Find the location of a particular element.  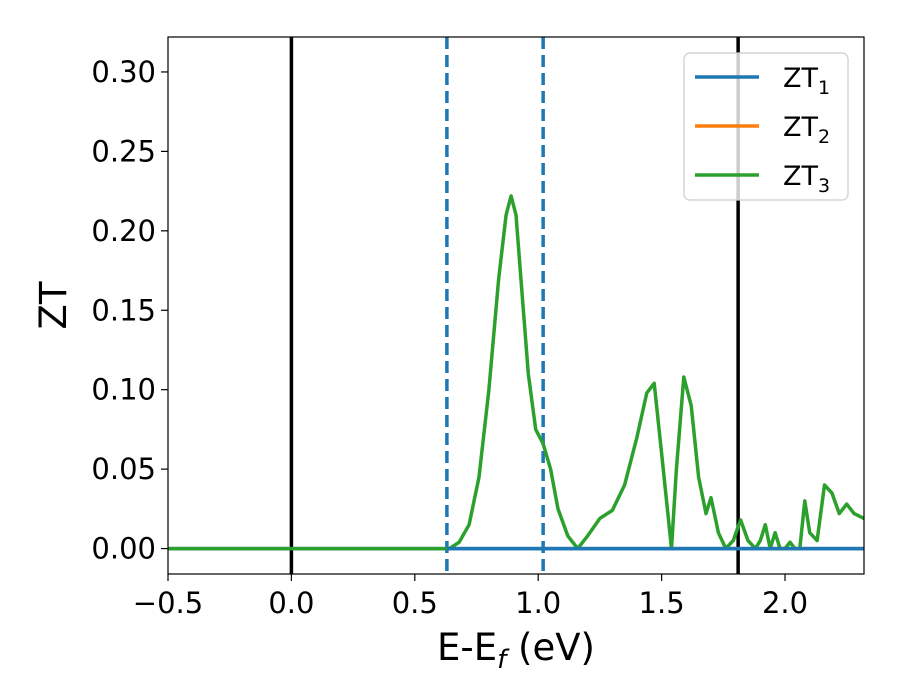

y-tick-label: 0.05 is located at coordinates (123, 469).